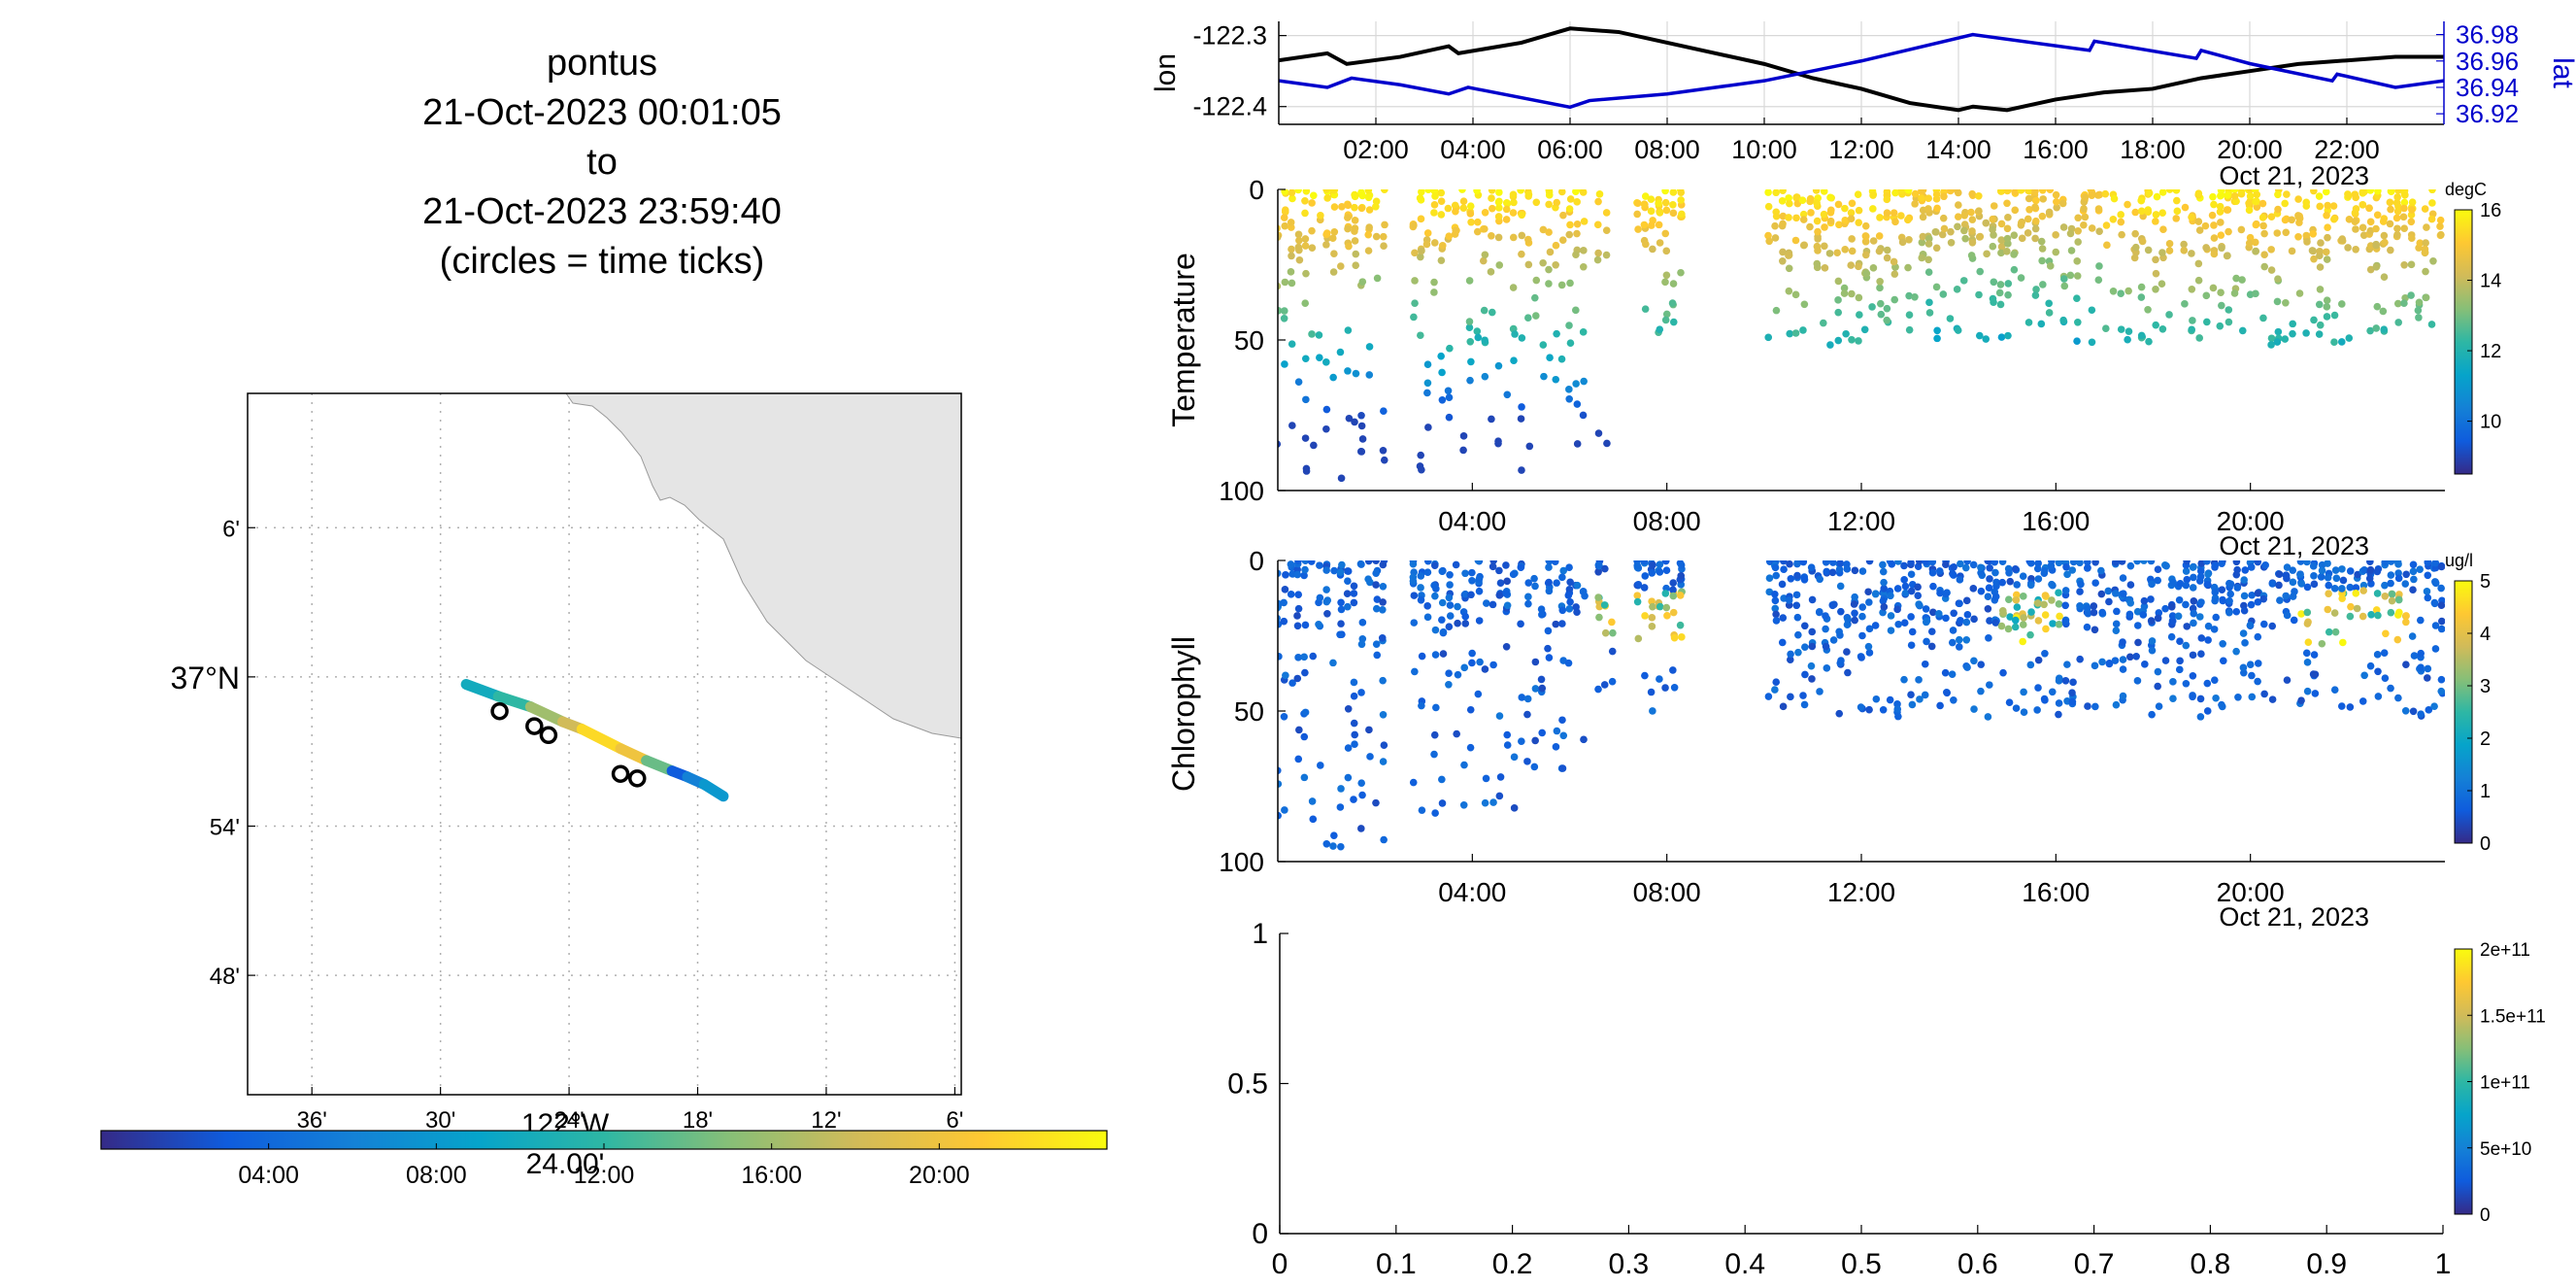  What do you see at coordinates (601, 739) in the screenshot?
I see `track-segment` at bounding box center [601, 739].